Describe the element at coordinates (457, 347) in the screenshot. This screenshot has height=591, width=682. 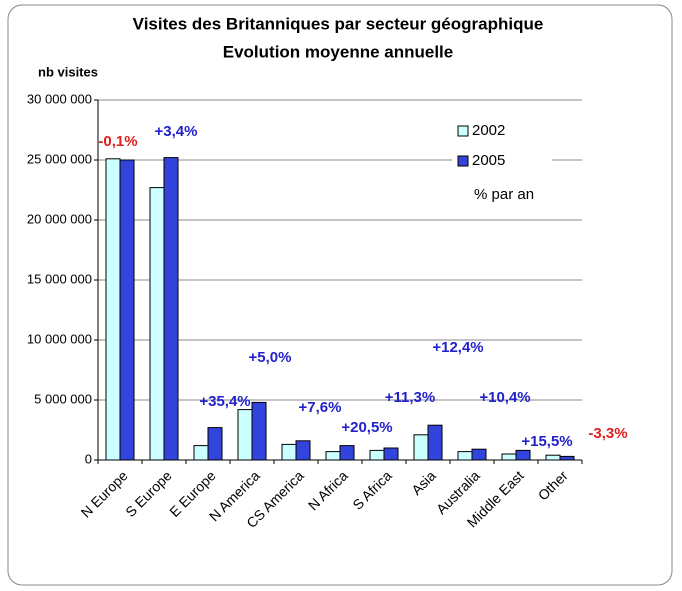
I see `annotation: +12,4%` at that location.